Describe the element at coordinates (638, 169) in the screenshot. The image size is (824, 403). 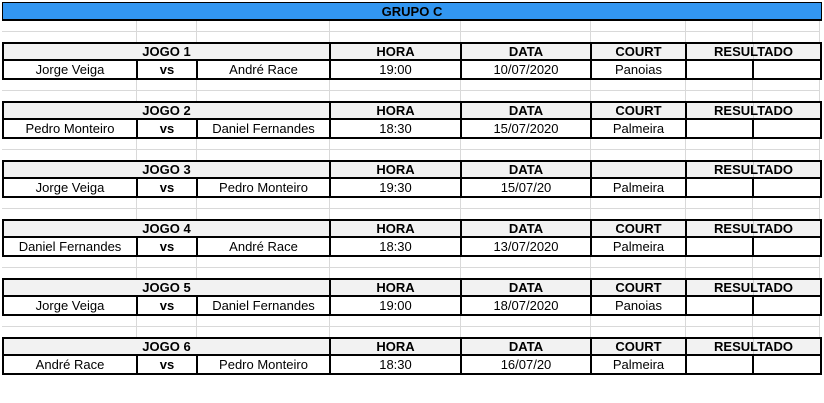
I see `court-header` at that location.